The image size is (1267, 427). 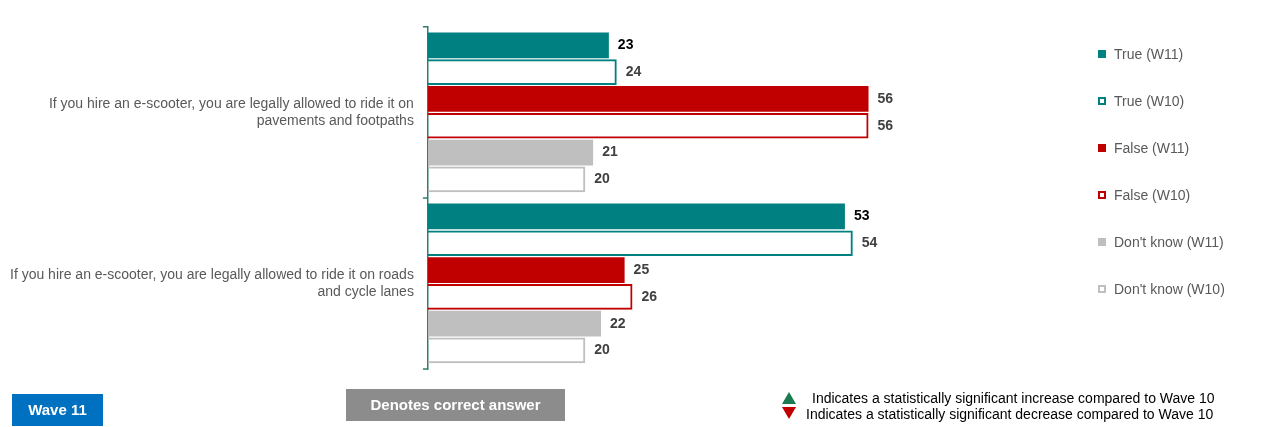 What do you see at coordinates (625, 44) in the screenshot?
I see `data-label: 23` at bounding box center [625, 44].